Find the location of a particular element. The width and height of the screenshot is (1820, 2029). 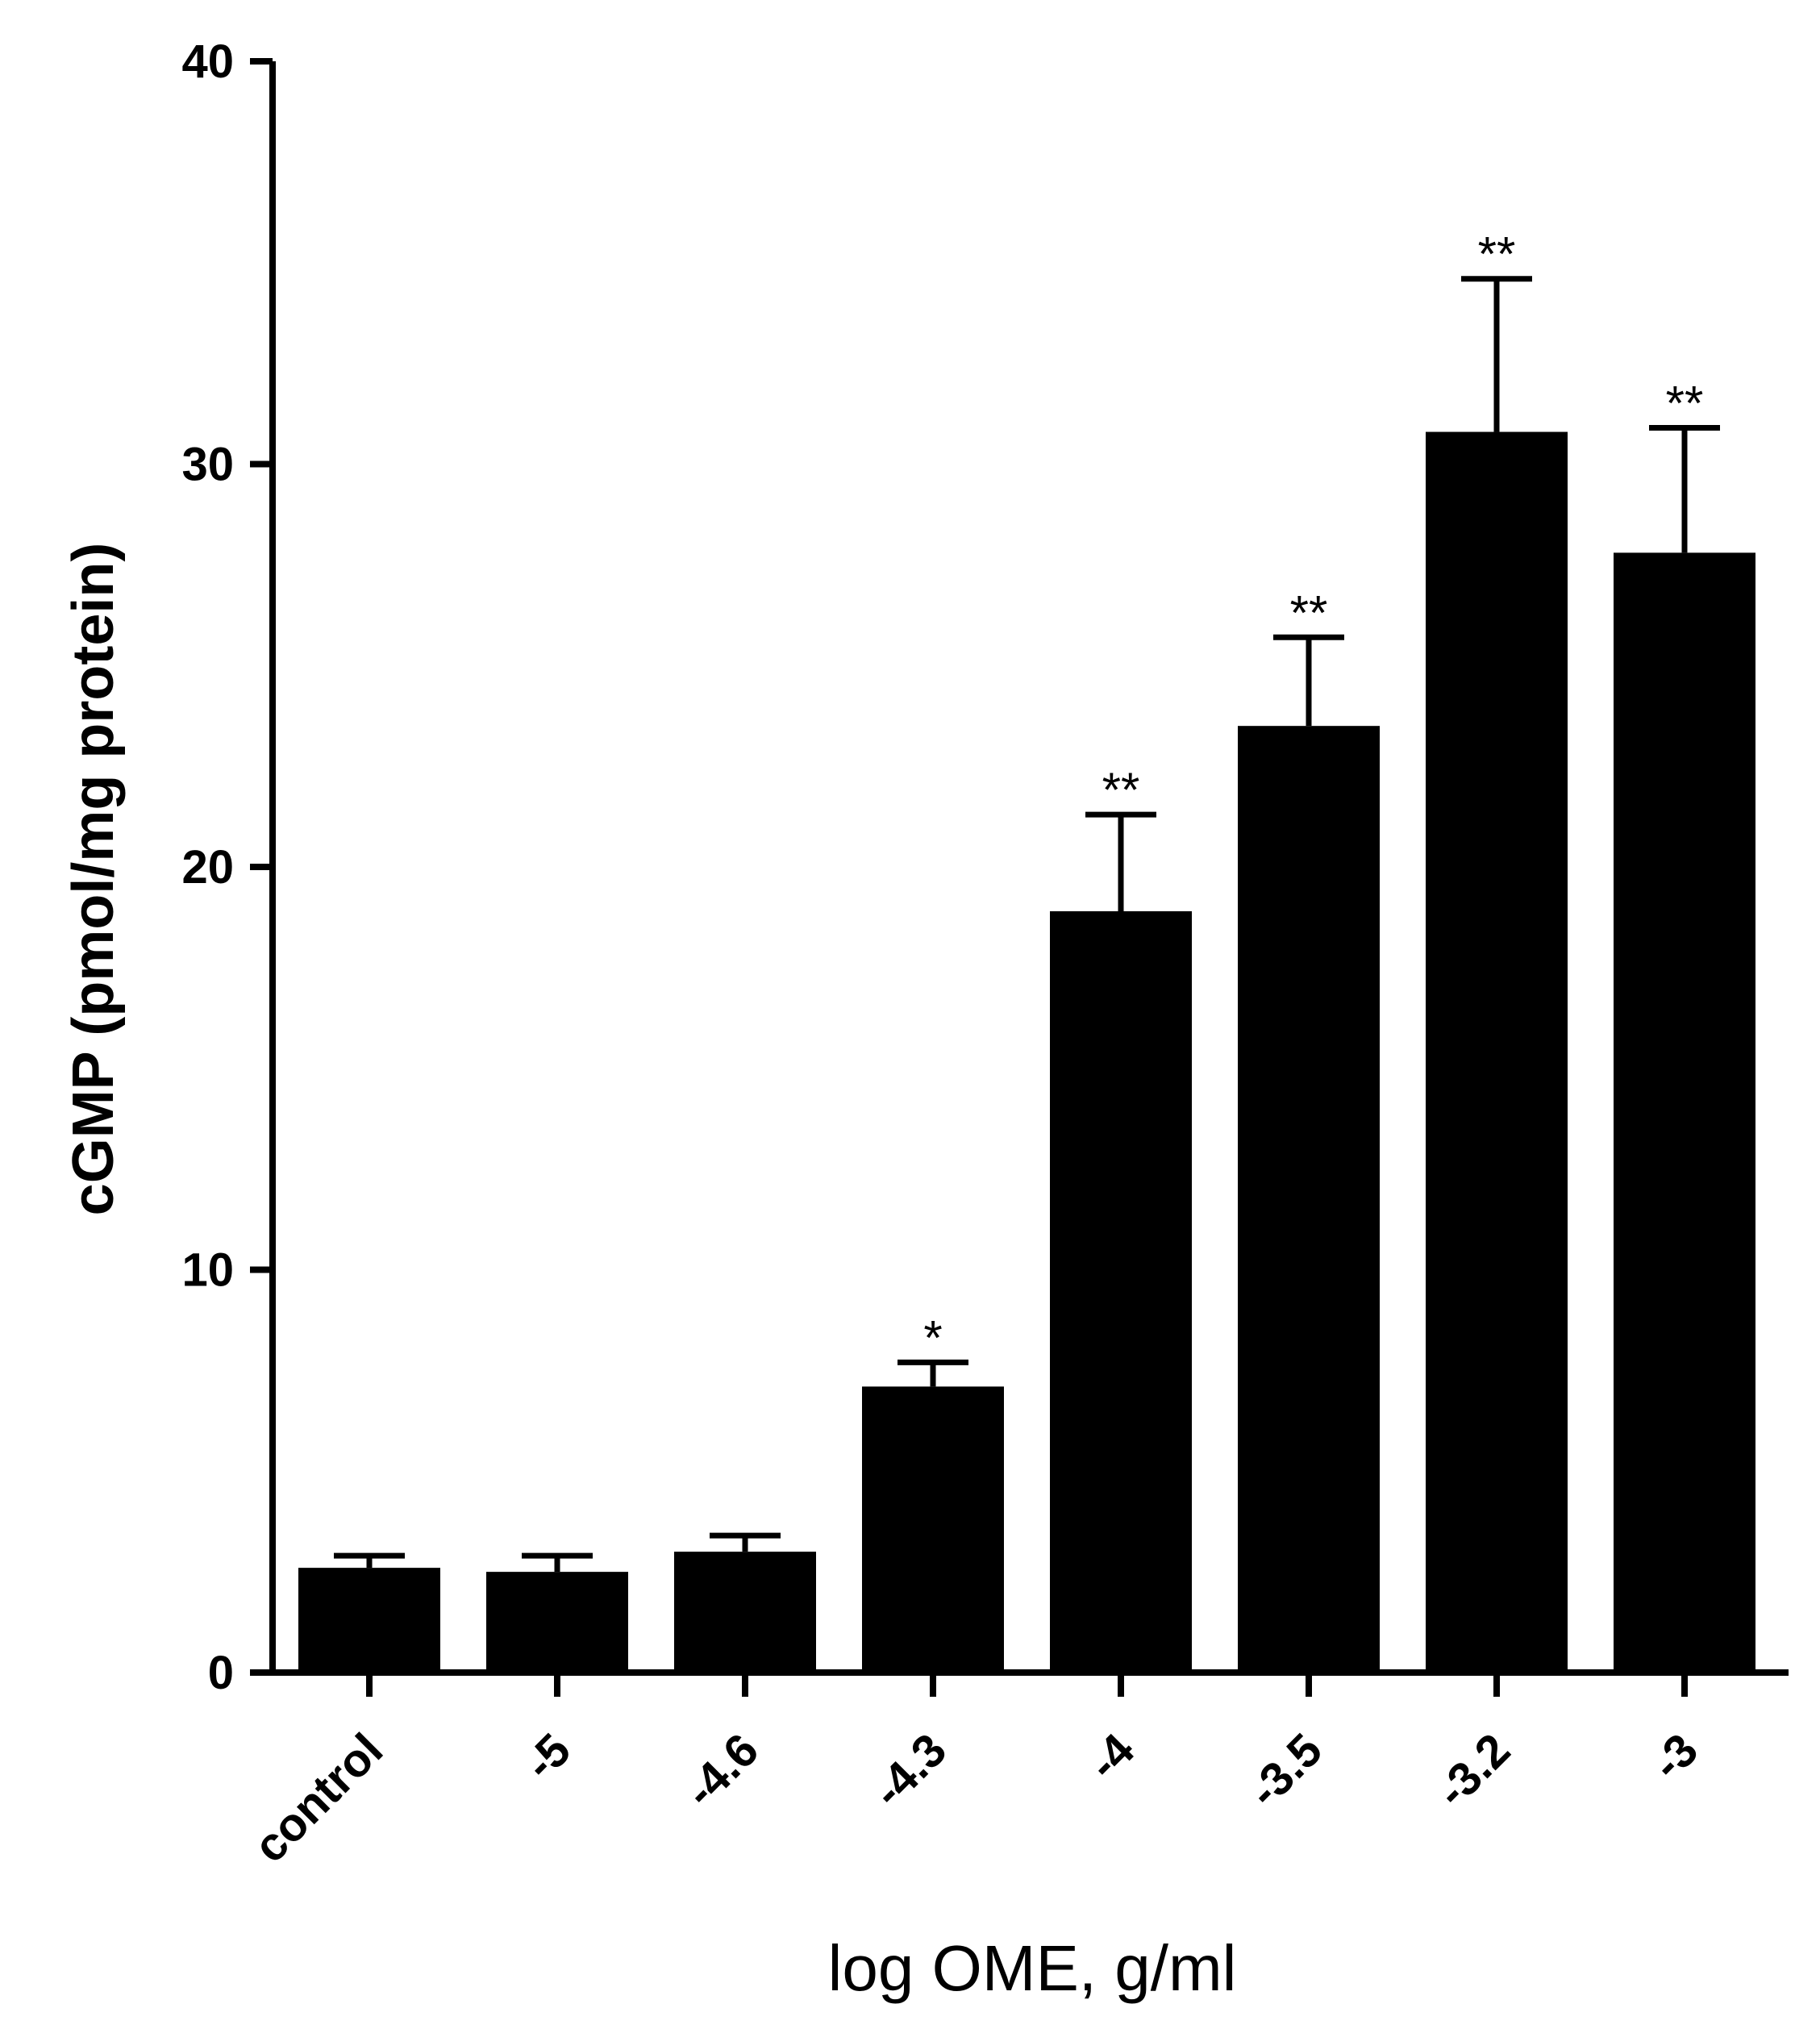

y-tick-label: 0 is located at coordinates (221, 1673).